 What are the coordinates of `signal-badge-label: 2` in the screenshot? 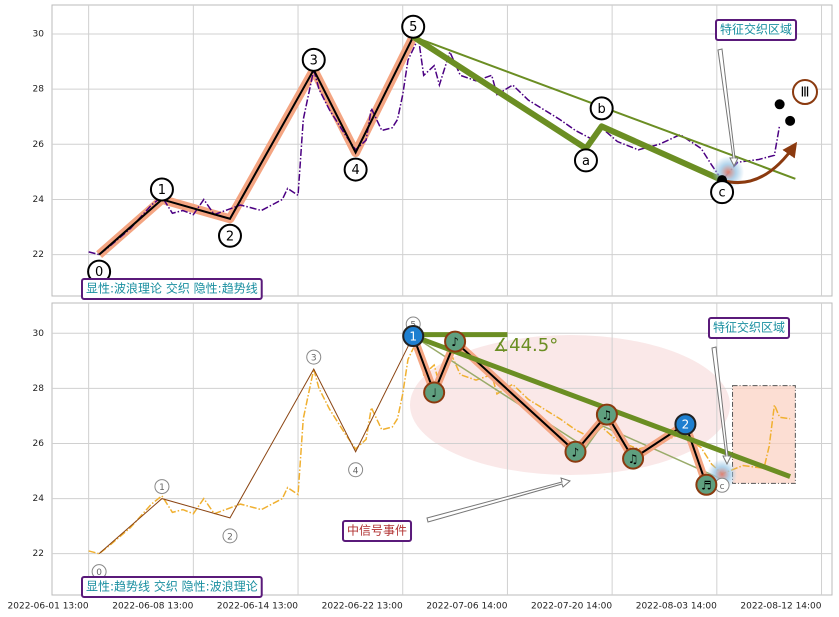 It's located at (686, 425).